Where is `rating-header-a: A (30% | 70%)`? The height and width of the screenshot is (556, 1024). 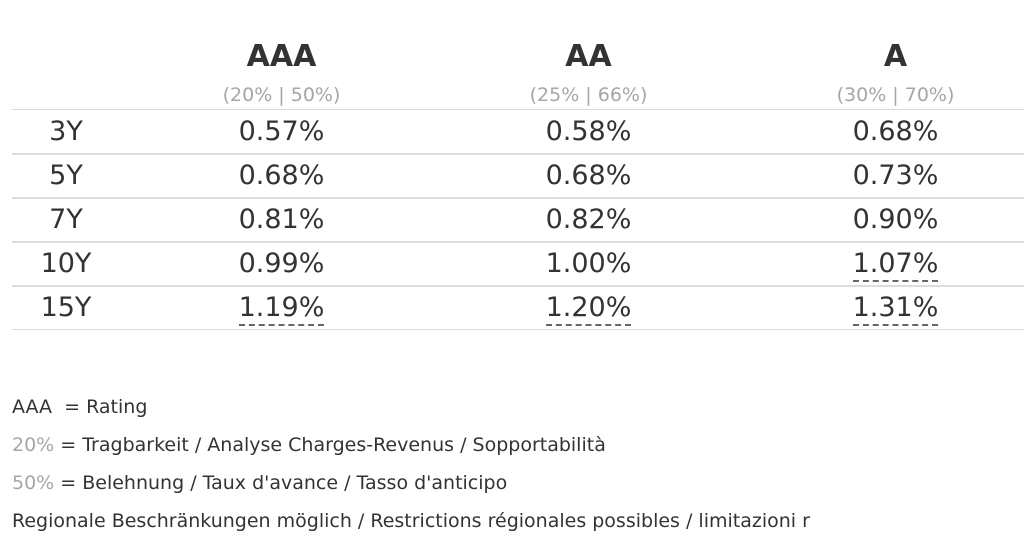 rating-header-a: A (30% | 70%) is located at coordinates (883, 70).